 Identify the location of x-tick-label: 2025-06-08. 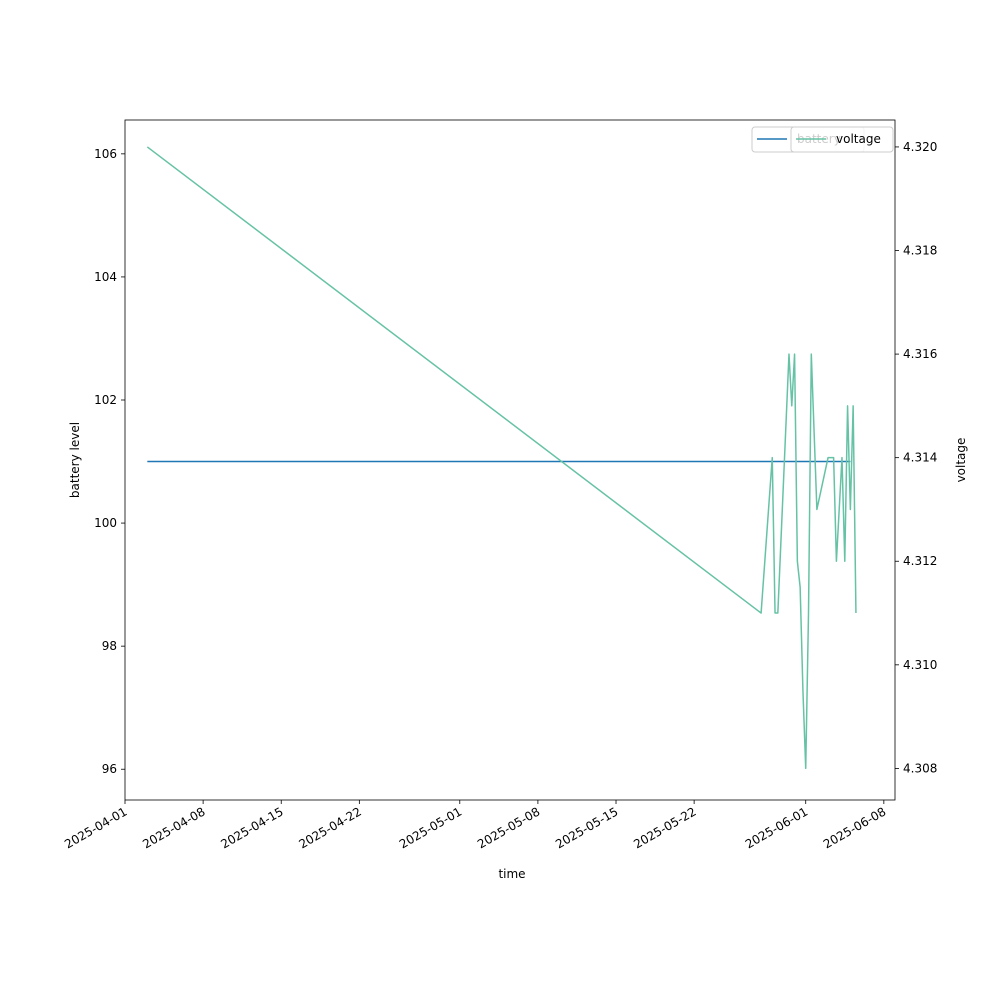
(854, 827).